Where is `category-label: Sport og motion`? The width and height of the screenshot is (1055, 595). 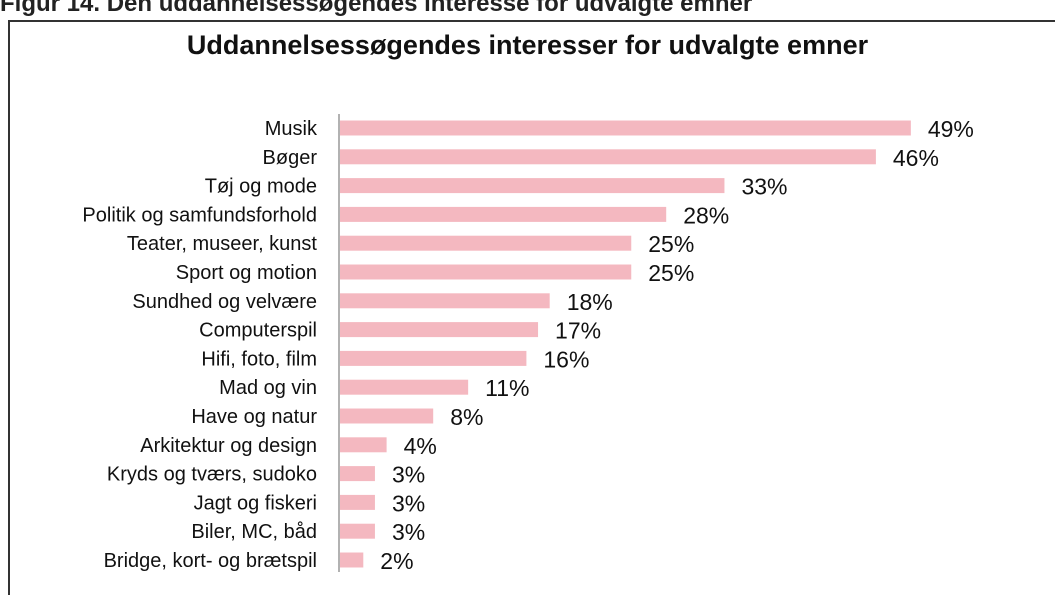
category-label: Sport og motion is located at coordinates (246, 273).